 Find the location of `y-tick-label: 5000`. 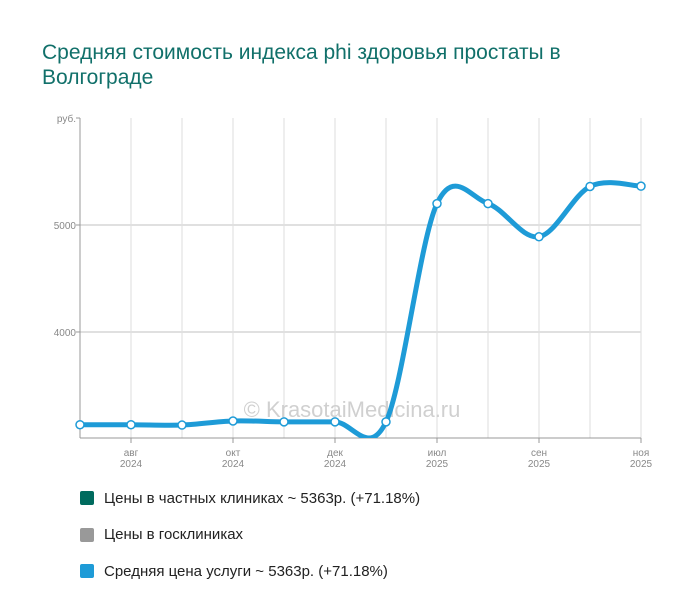

y-tick-label: 5000 is located at coordinates (65, 226).